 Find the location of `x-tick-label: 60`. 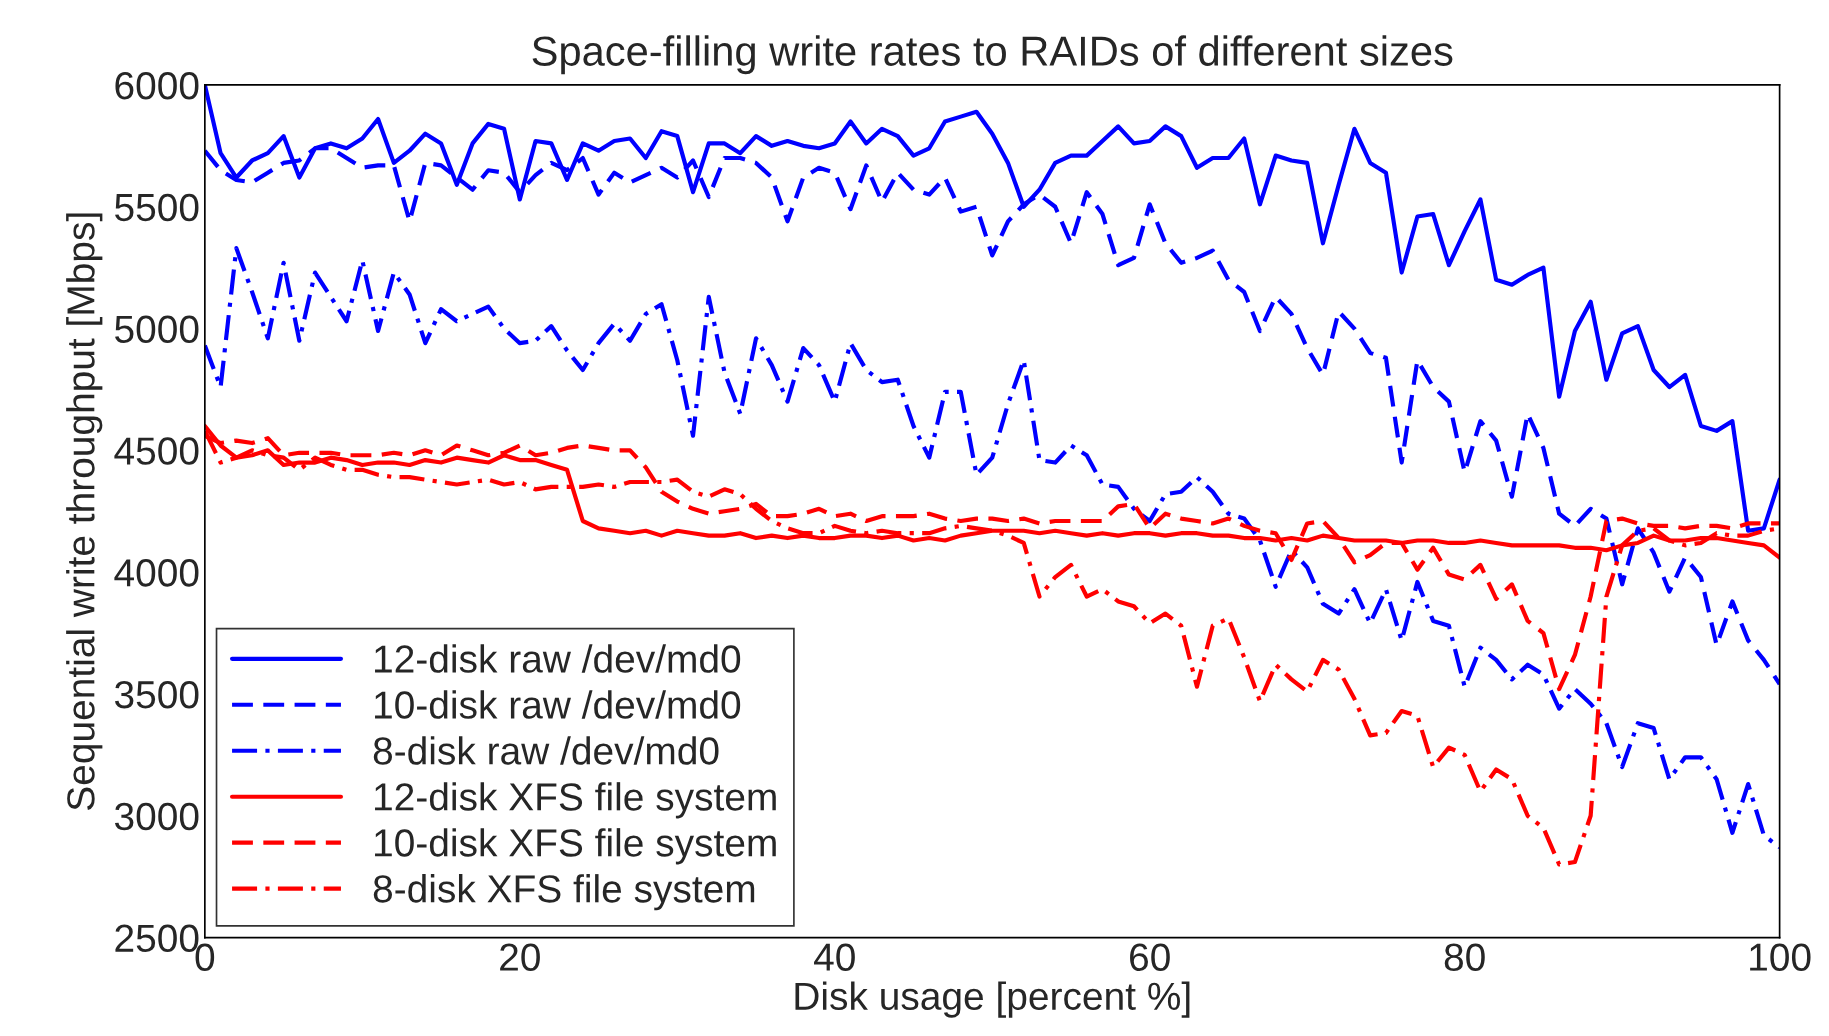

x-tick-label: 60 is located at coordinates (1150, 957).